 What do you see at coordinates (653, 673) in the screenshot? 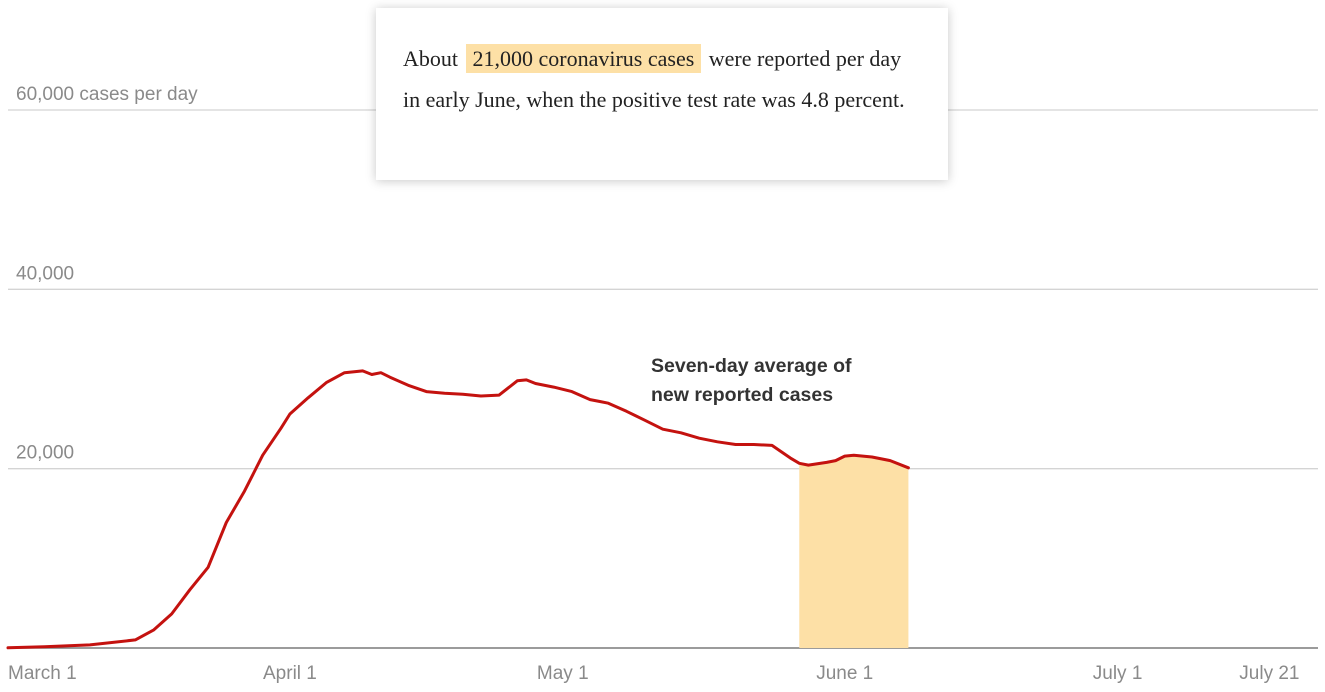
I see `x-axis-labels: March 1 April 1 May 1 June 1 July 1 July 21` at bounding box center [653, 673].